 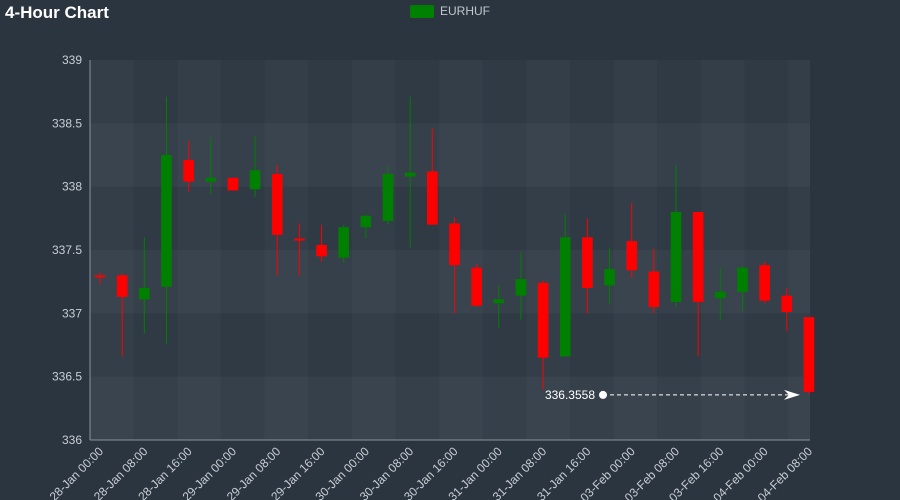 I want to click on y-tick-label: 337.5, so click(x=67, y=250).